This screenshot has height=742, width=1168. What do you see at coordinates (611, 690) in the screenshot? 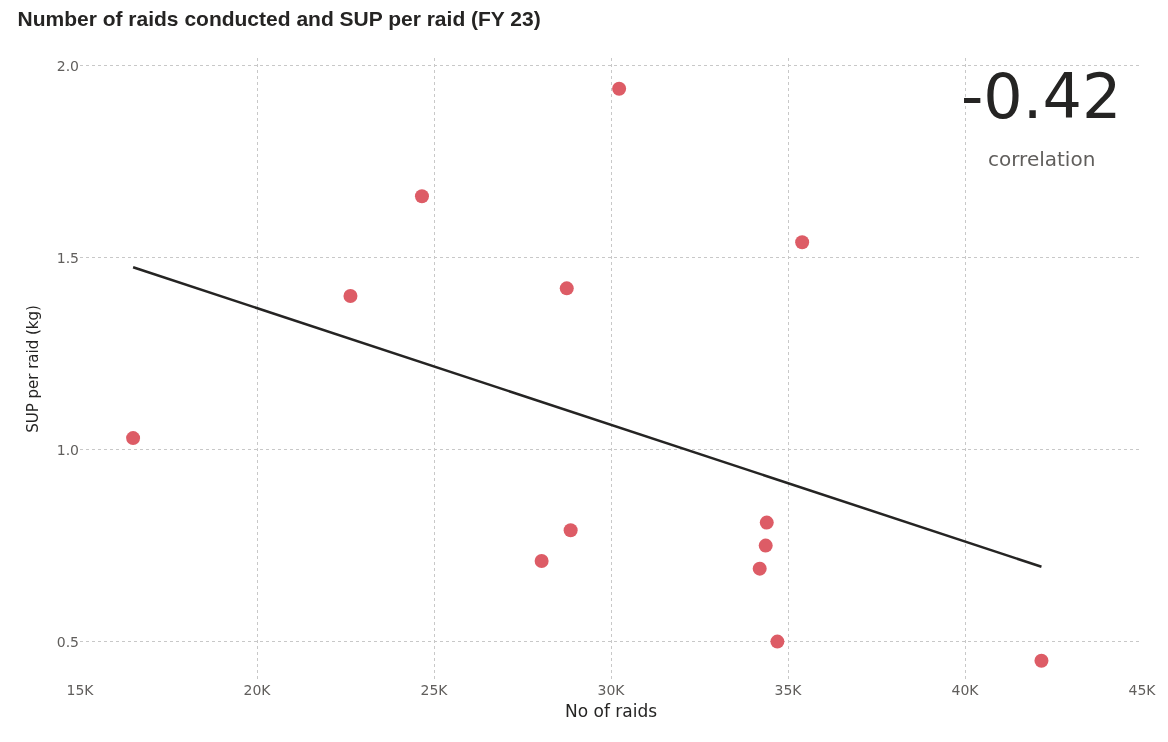
I see `x-tick-label: 30K` at bounding box center [611, 690].